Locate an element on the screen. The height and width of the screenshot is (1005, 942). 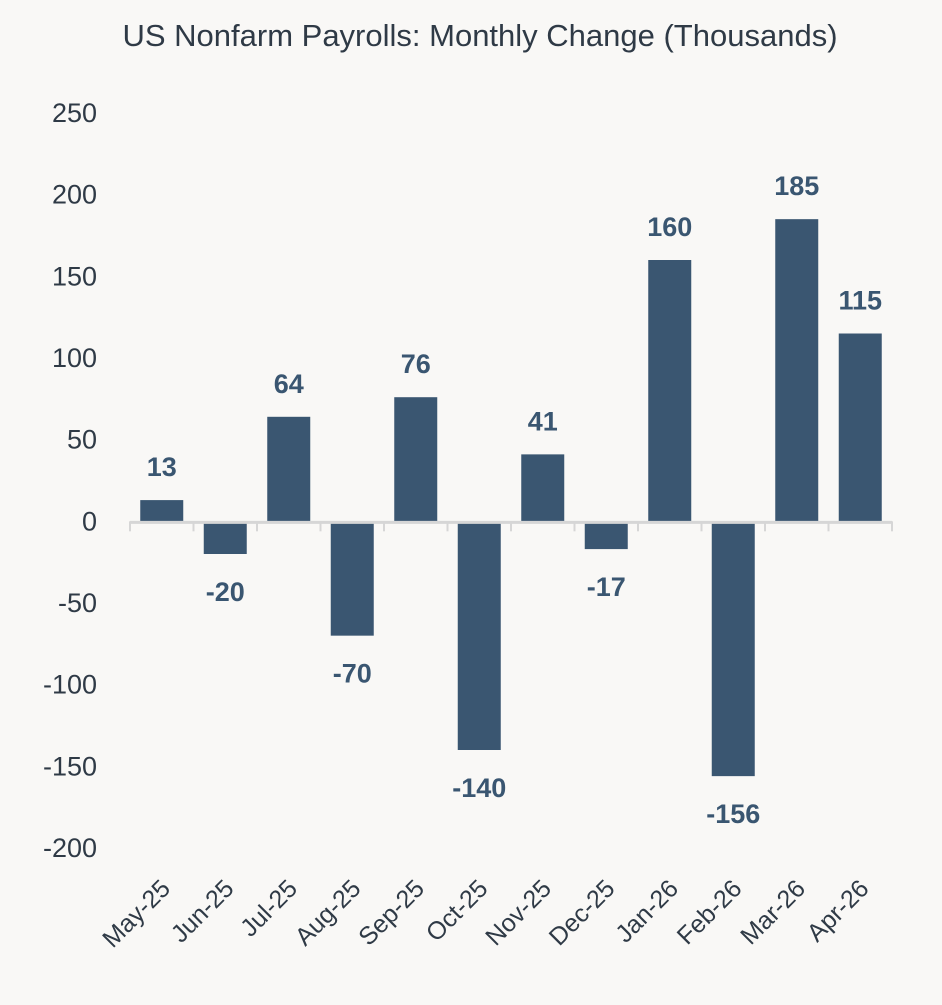
y-tick-label: -150 is located at coordinates (70, 766).